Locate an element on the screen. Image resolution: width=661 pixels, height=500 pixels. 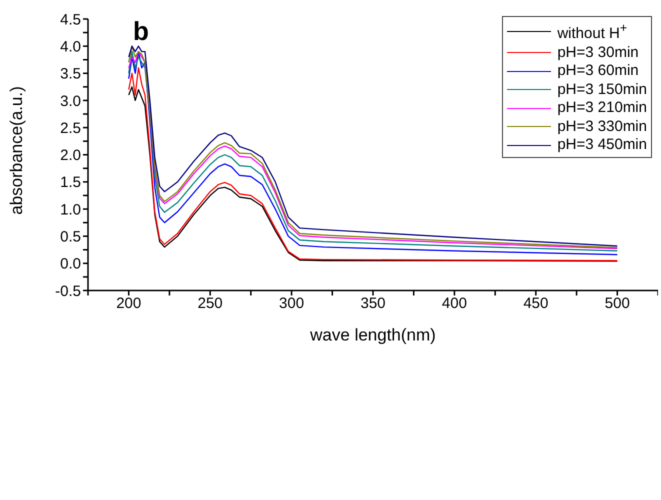
y-tick-label: 3.5 is located at coordinates (70, 74).